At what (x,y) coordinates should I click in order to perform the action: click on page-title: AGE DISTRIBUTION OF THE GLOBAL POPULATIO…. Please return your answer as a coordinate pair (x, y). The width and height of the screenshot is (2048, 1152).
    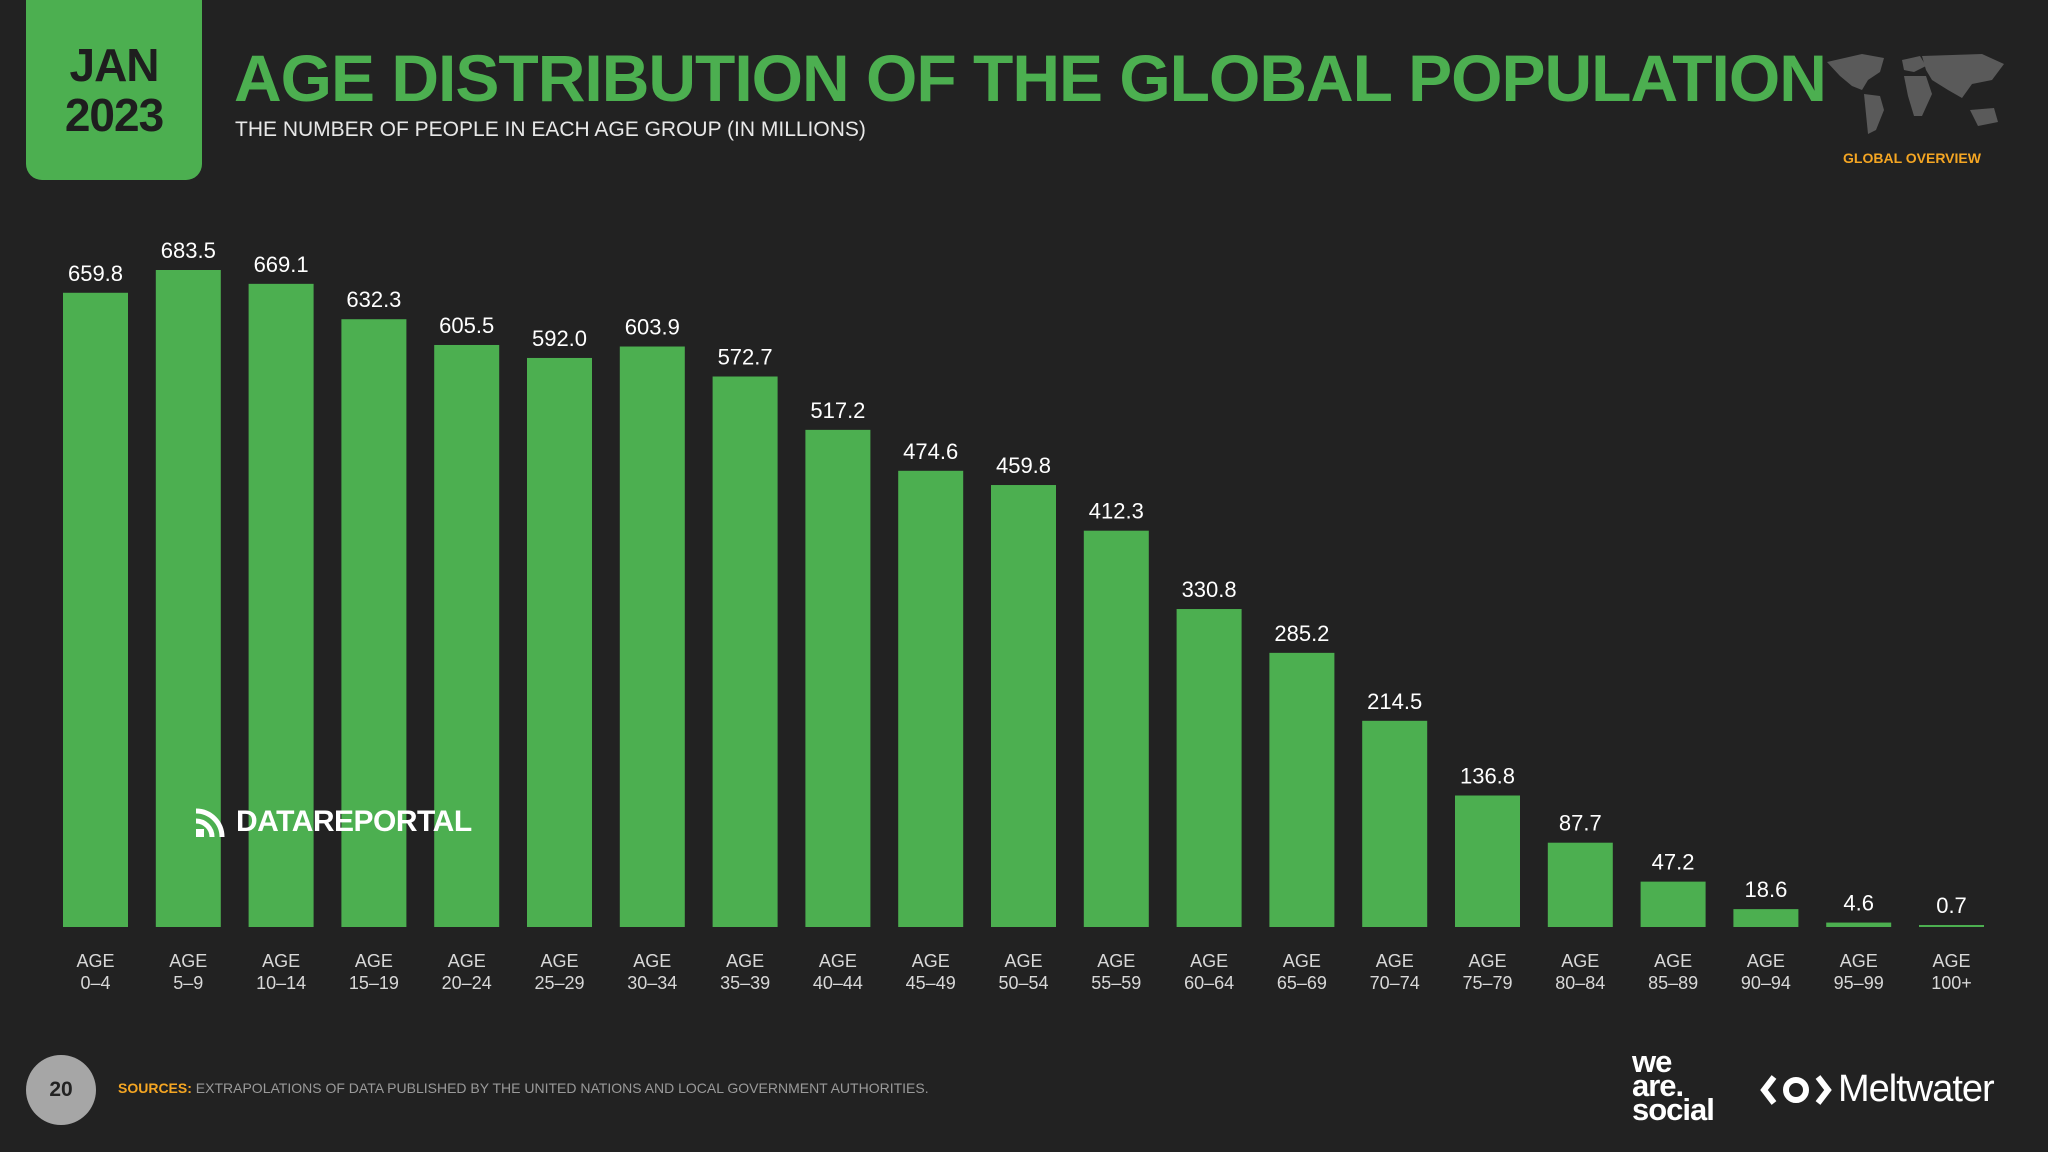
    Looking at the image, I should click on (1030, 78).